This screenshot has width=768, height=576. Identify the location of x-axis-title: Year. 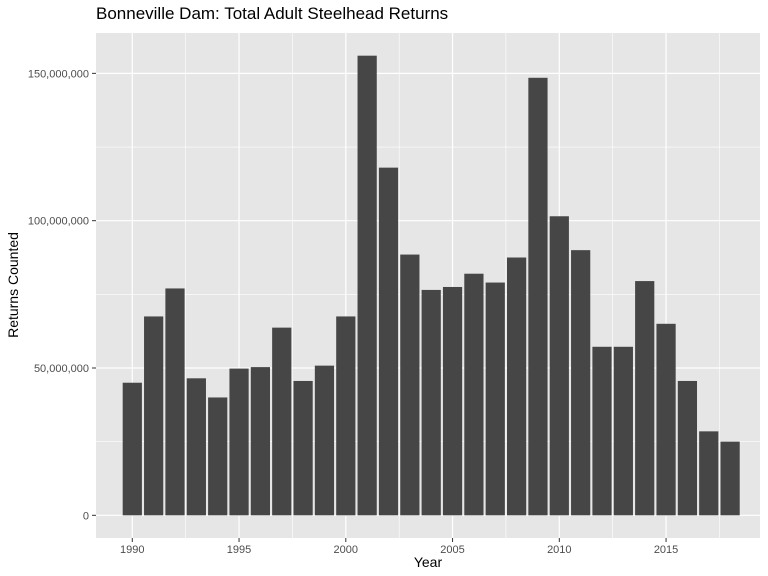
(428, 562).